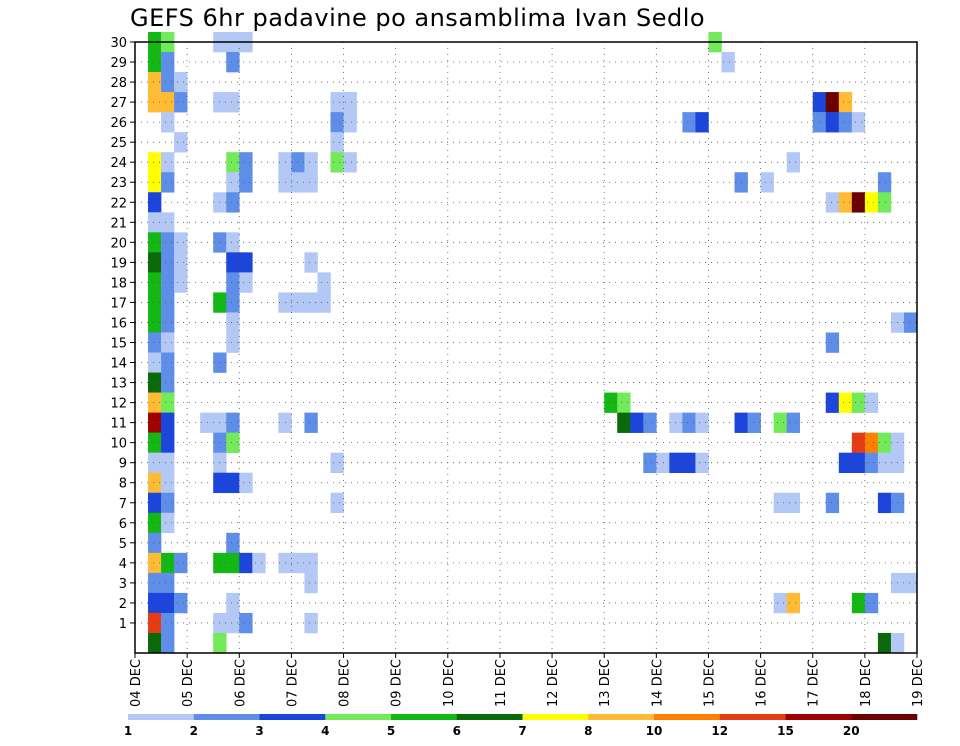 Image resolution: width=960 pixels, height=746 pixels. Describe the element at coordinates (118, 123) in the screenshot. I see `y-tick-label: 26` at that location.